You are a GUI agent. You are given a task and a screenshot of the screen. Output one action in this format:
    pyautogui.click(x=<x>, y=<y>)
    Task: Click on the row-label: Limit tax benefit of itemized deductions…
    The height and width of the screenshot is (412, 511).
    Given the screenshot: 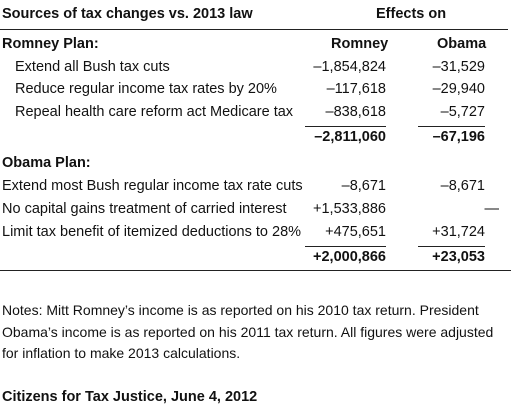 What is the action you would take?
    pyautogui.click(x=152, y=232)
    